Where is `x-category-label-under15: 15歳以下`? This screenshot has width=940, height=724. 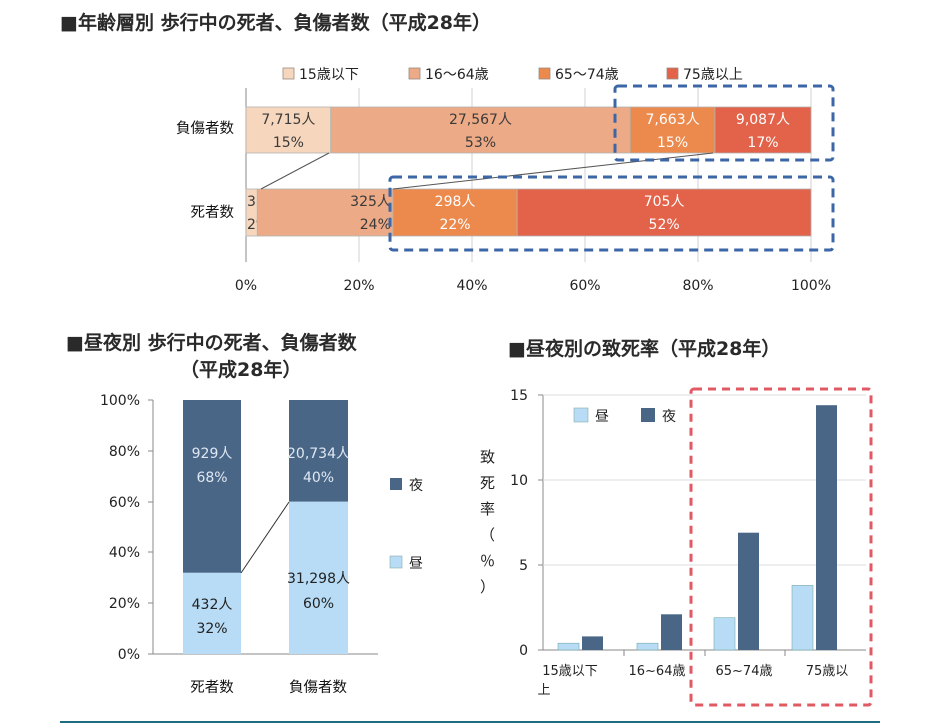
x-category-label-under15: 15歳以下 is located at coordinates (570, 671).